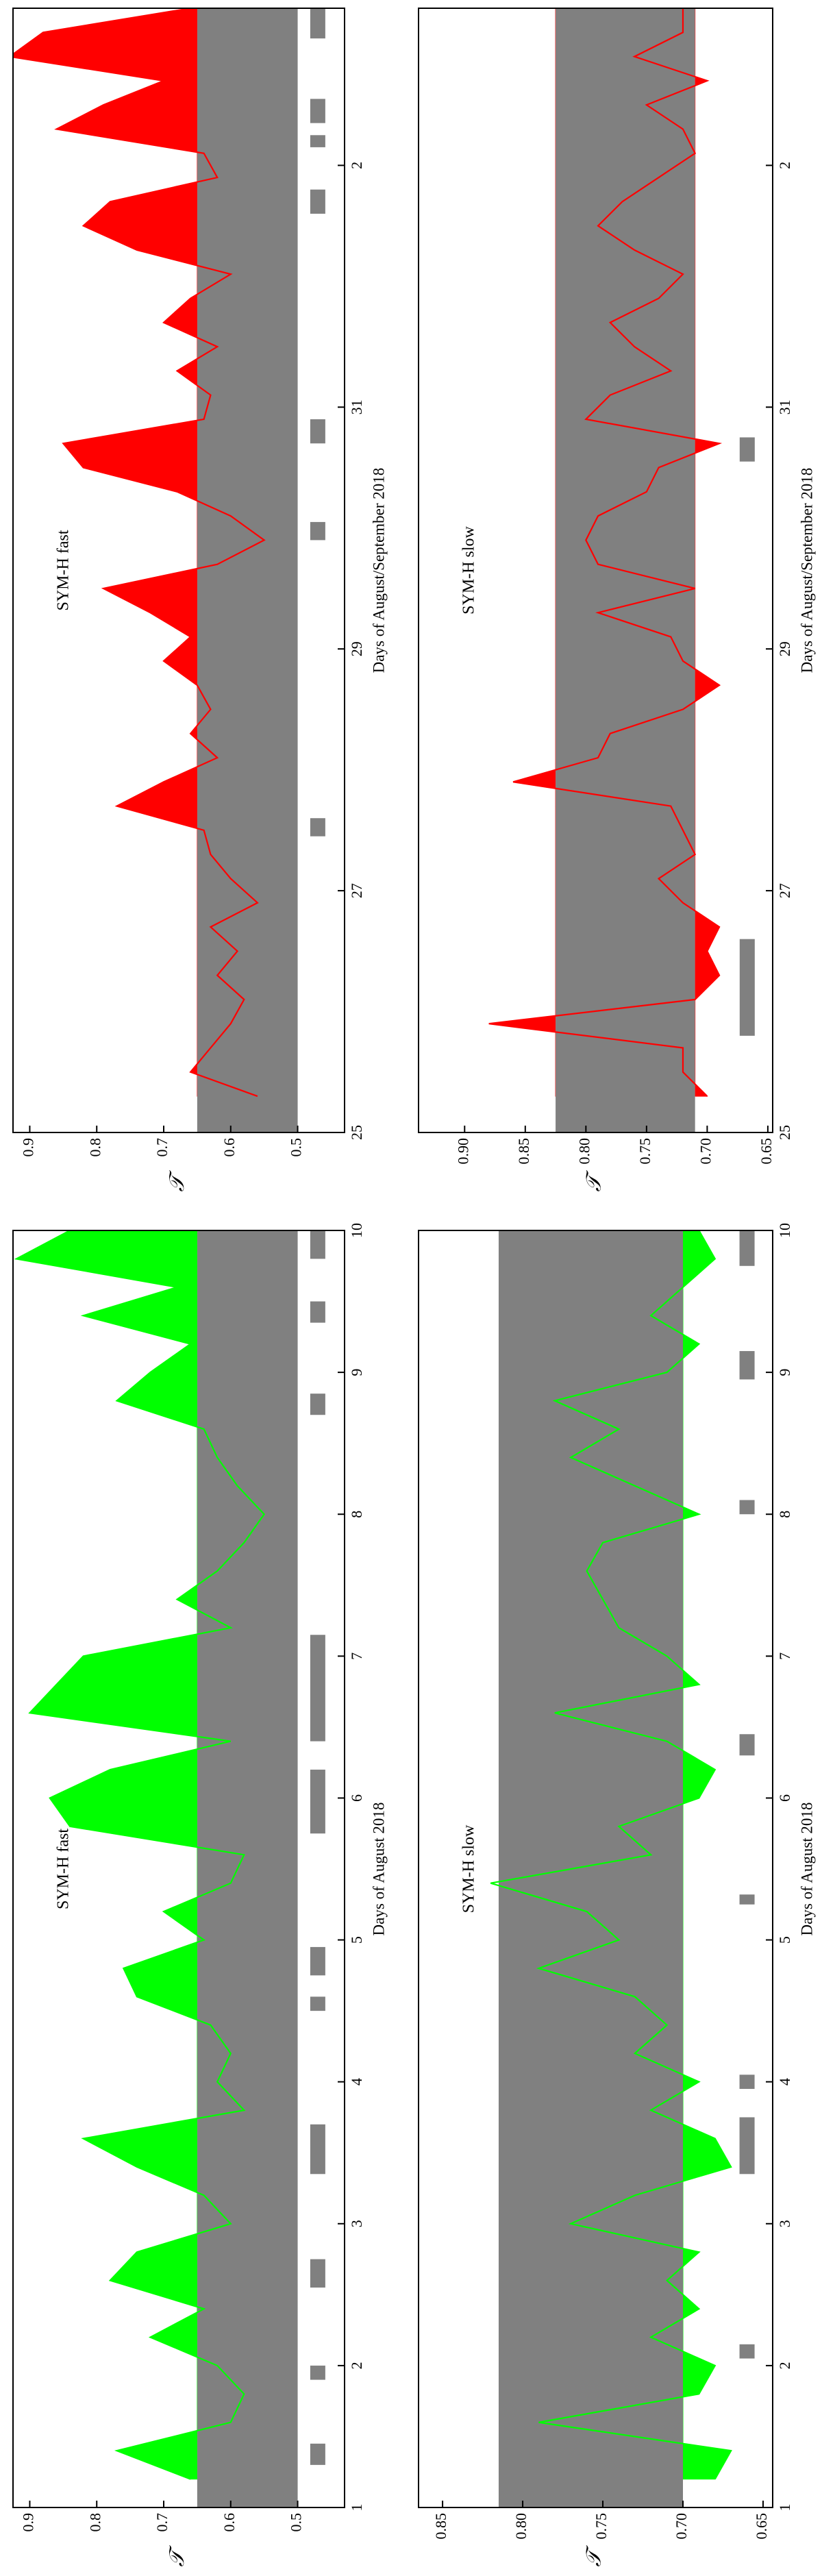 The width and height of the screenshot is (822, 2576). What do you see at coordinates (27, 1147) in the screenshot?
I see `y-tick-label: 0.9` at bounding box center [27, 1147].